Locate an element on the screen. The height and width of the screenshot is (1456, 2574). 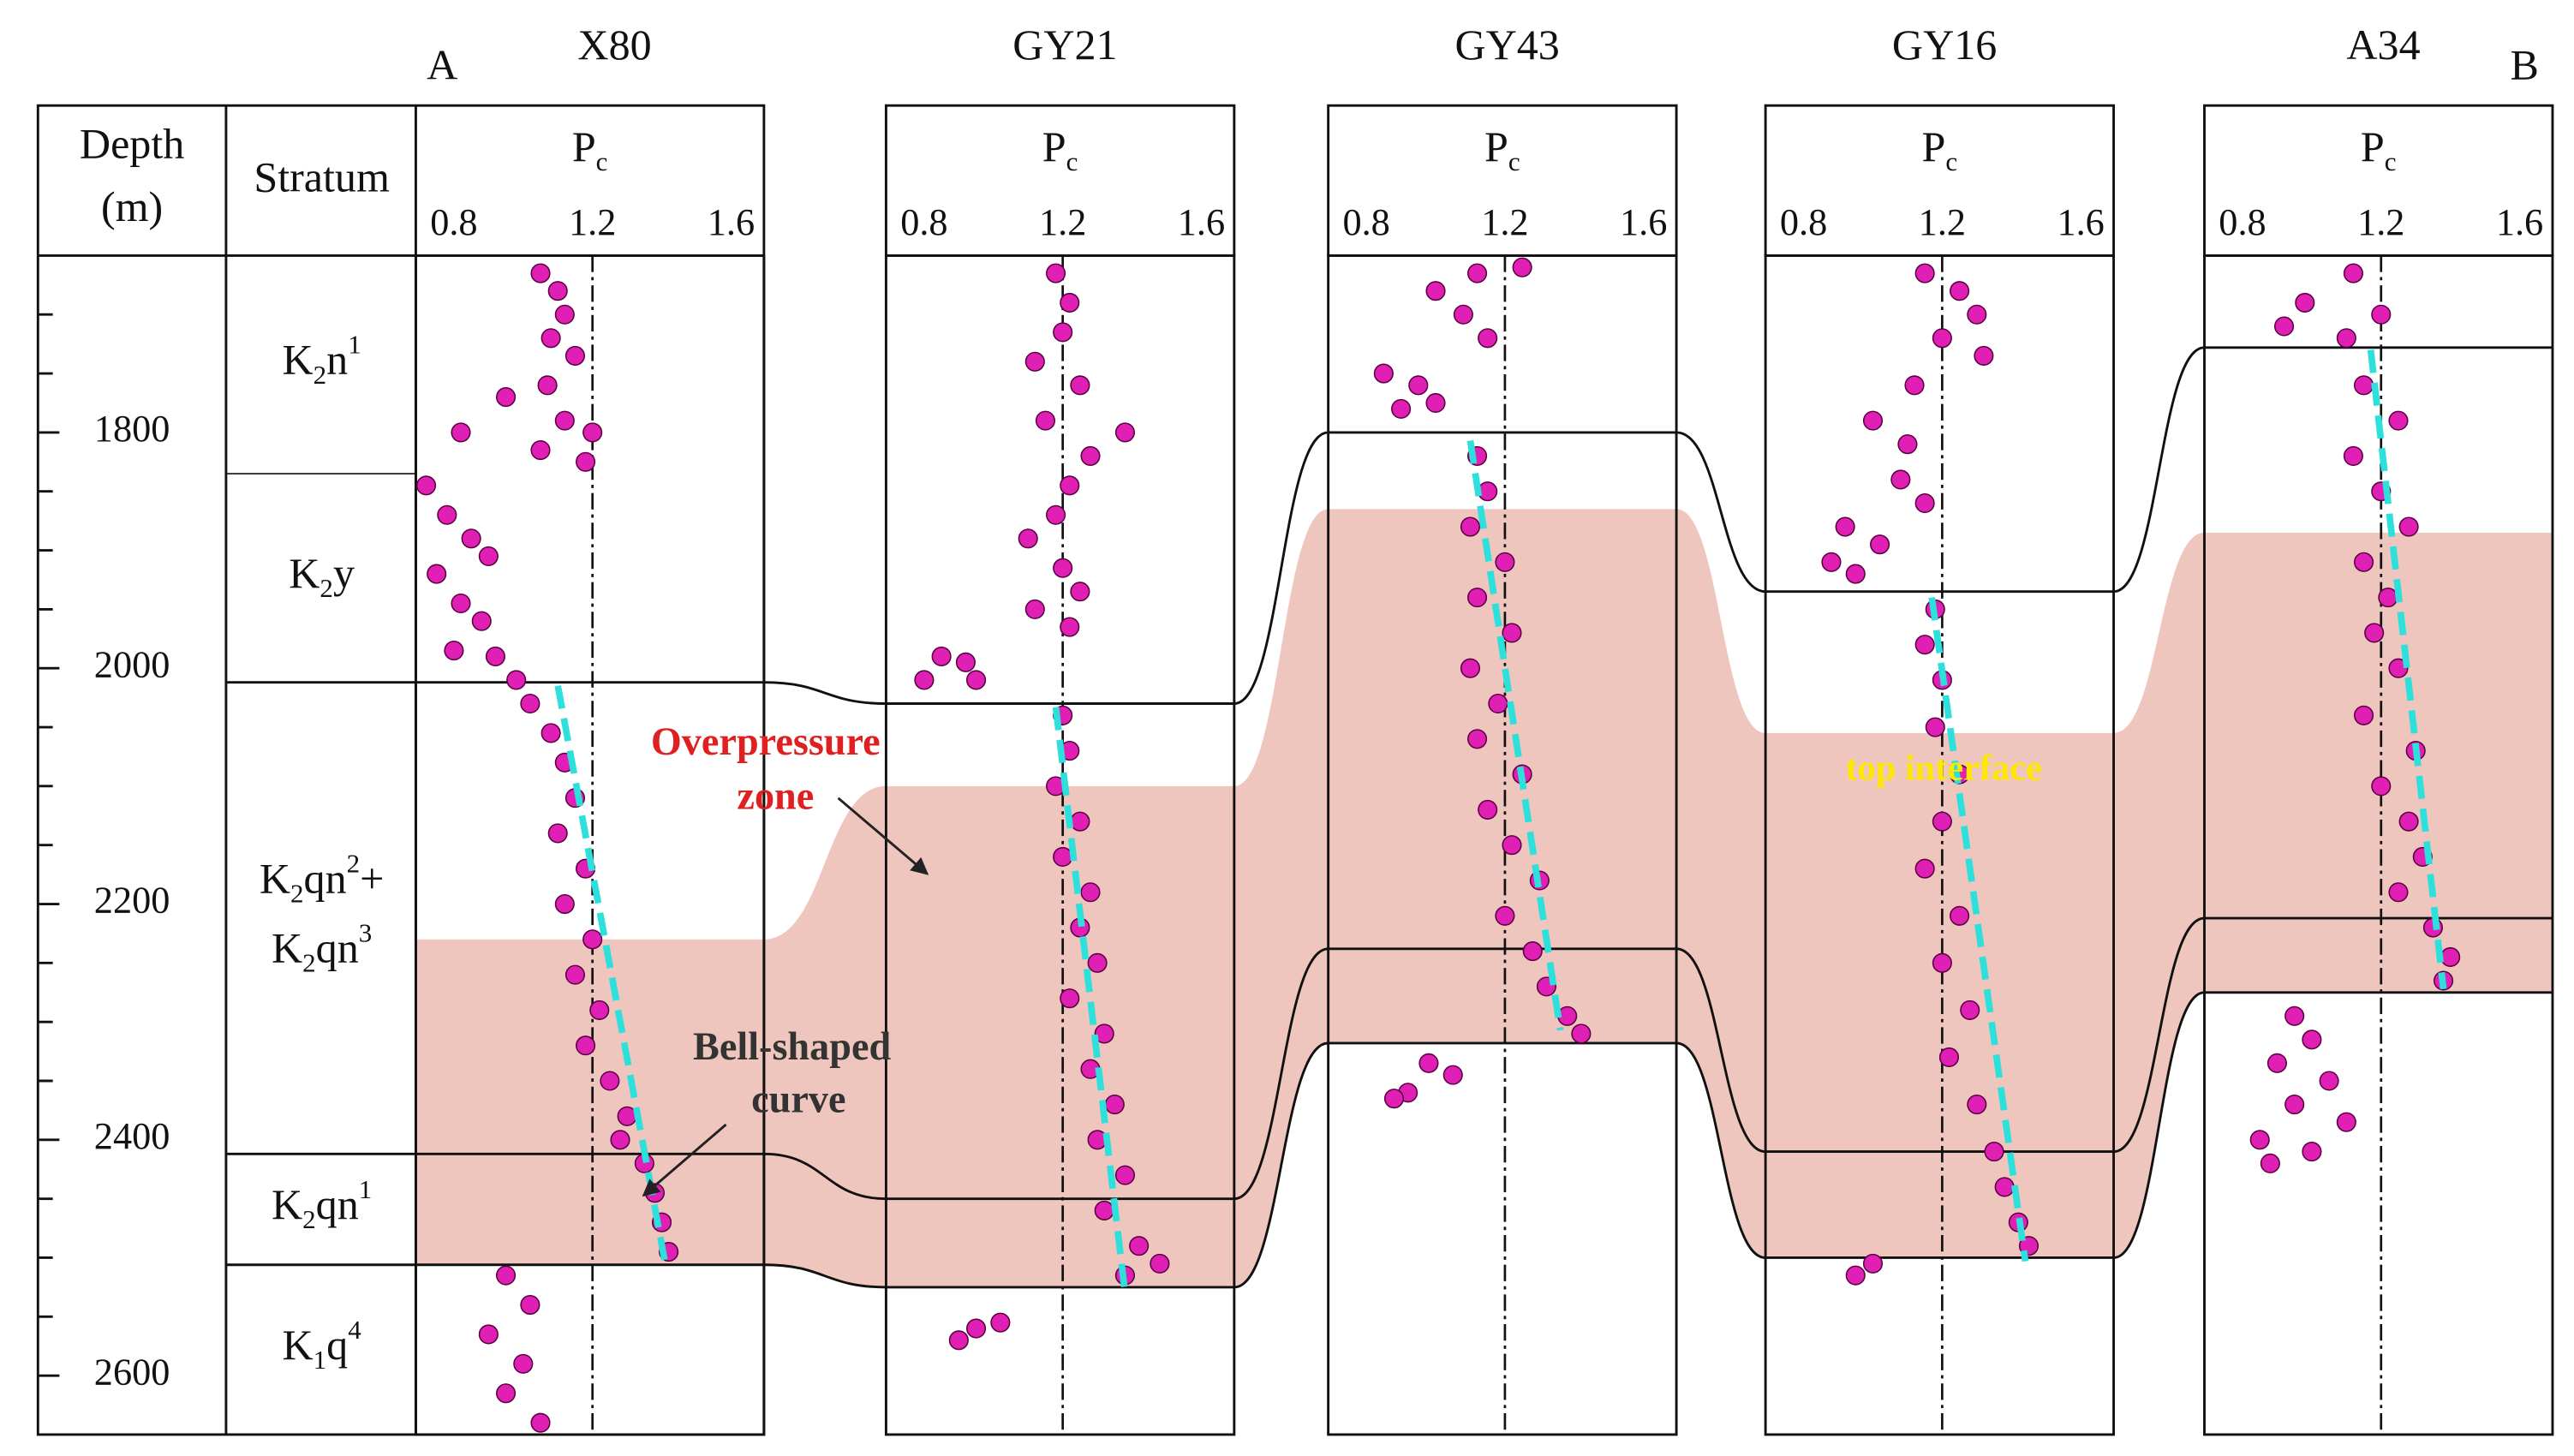
stratum-label: K2y is located at coordinates (322, 576).